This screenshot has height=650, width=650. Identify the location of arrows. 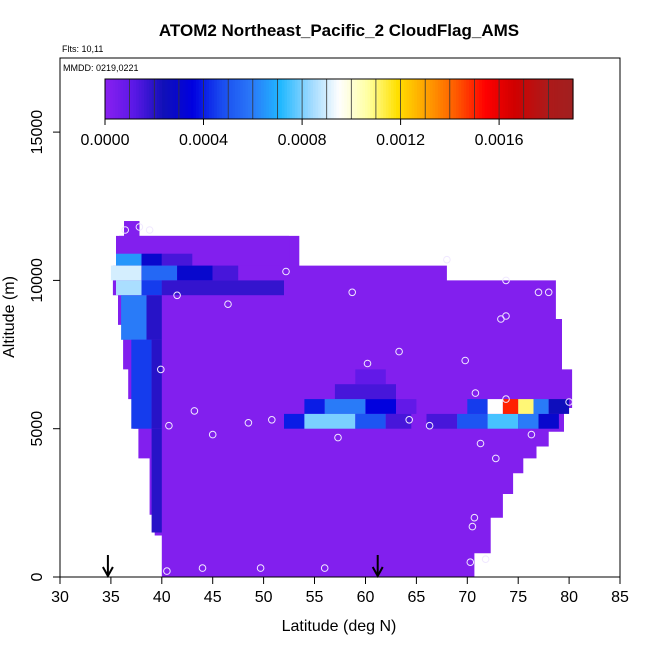
(243, 567).